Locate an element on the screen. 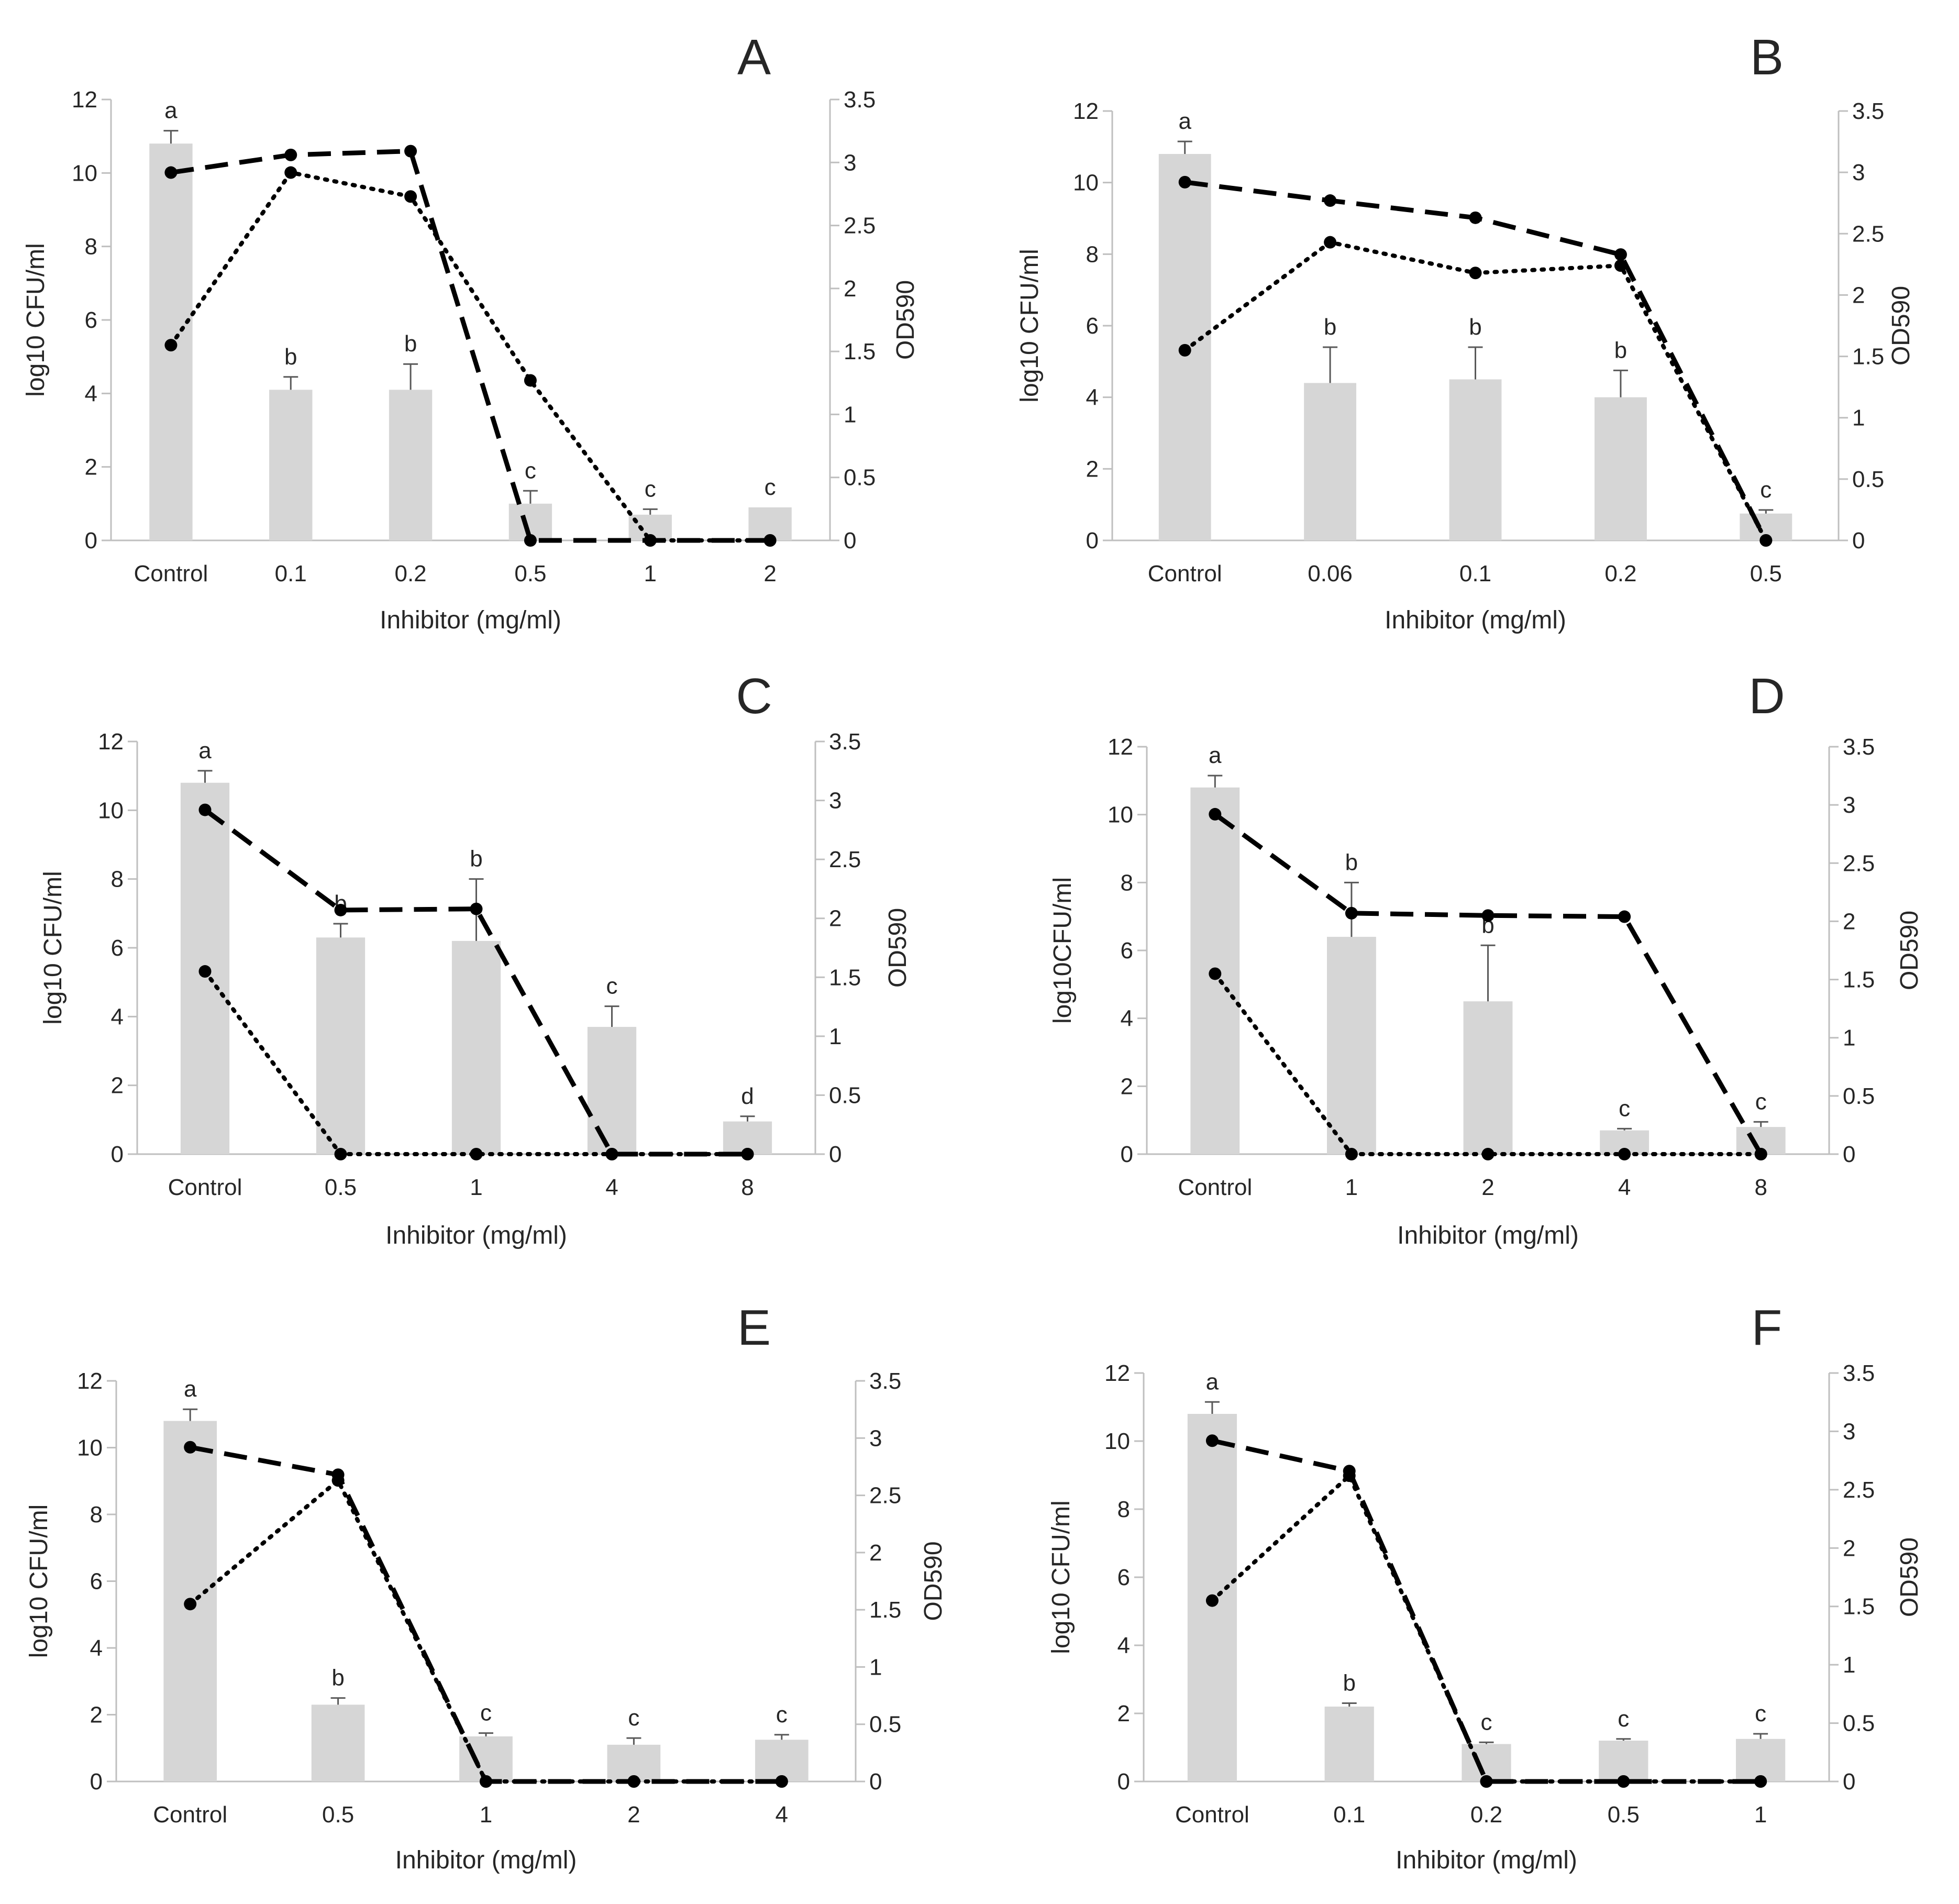 The image size is (1959, 1904). y-tick-label: 2 is located at coordinates (97, 1715).